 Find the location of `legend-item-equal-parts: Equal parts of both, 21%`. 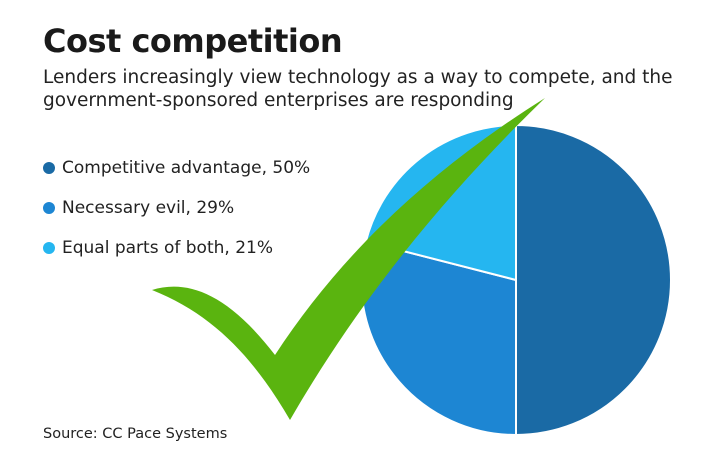

legend-item-equal-parts: Equal parts of both, 21% is located at coordinates (176, 248).